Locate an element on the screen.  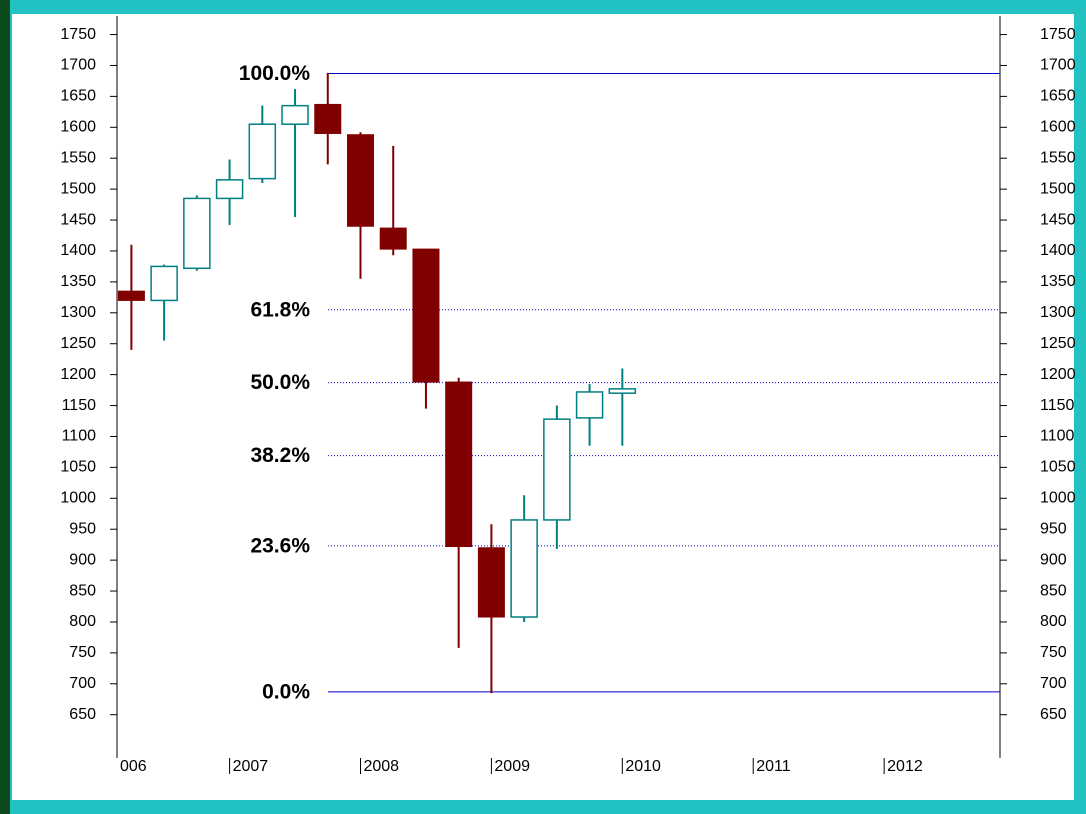
y-tick-label: 1400 is located at coordinates (78, 250).